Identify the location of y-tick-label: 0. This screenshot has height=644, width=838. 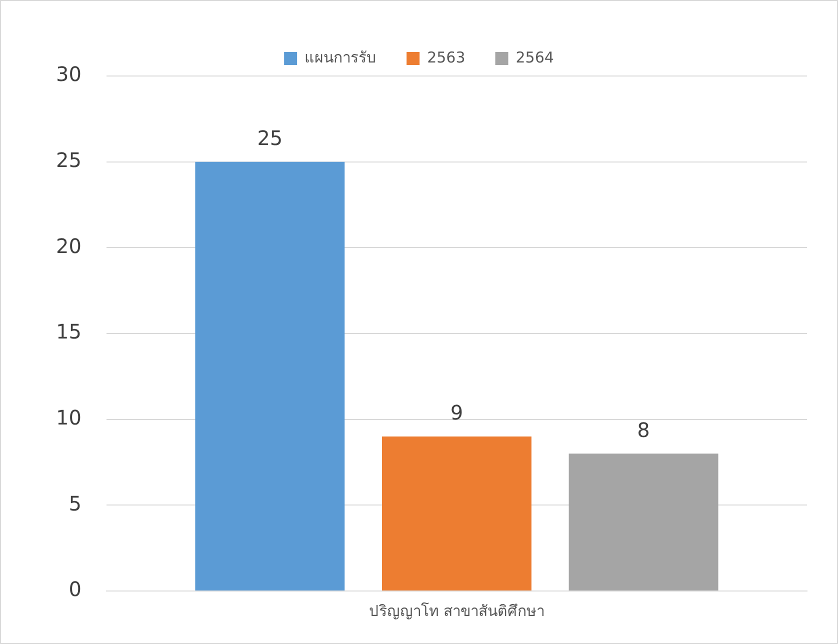
(75, 589).